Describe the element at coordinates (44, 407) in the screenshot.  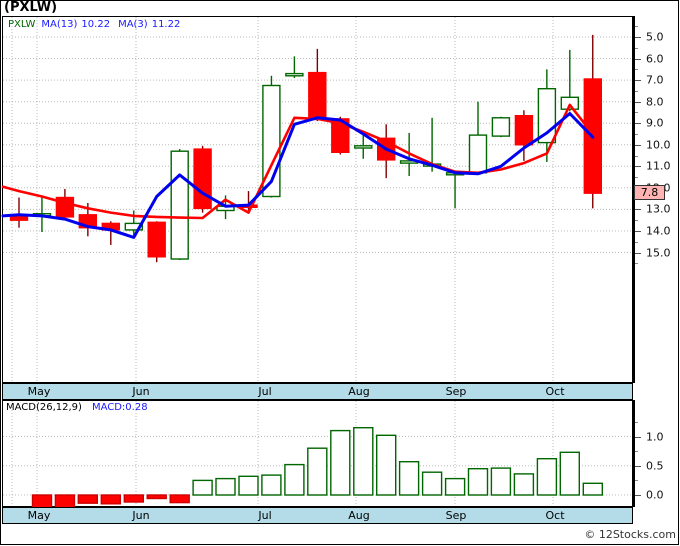
I see `macd-indicator-label: MACD(26,12,9)` at that location.